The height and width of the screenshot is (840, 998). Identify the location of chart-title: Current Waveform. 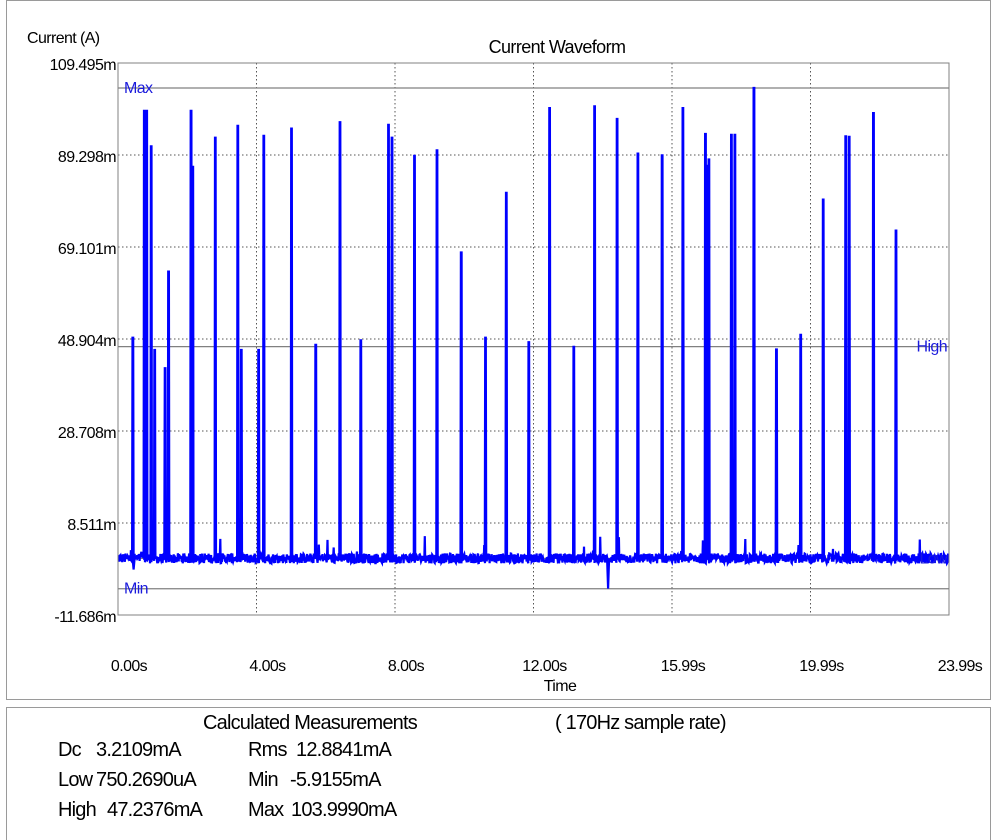
(557, 47).